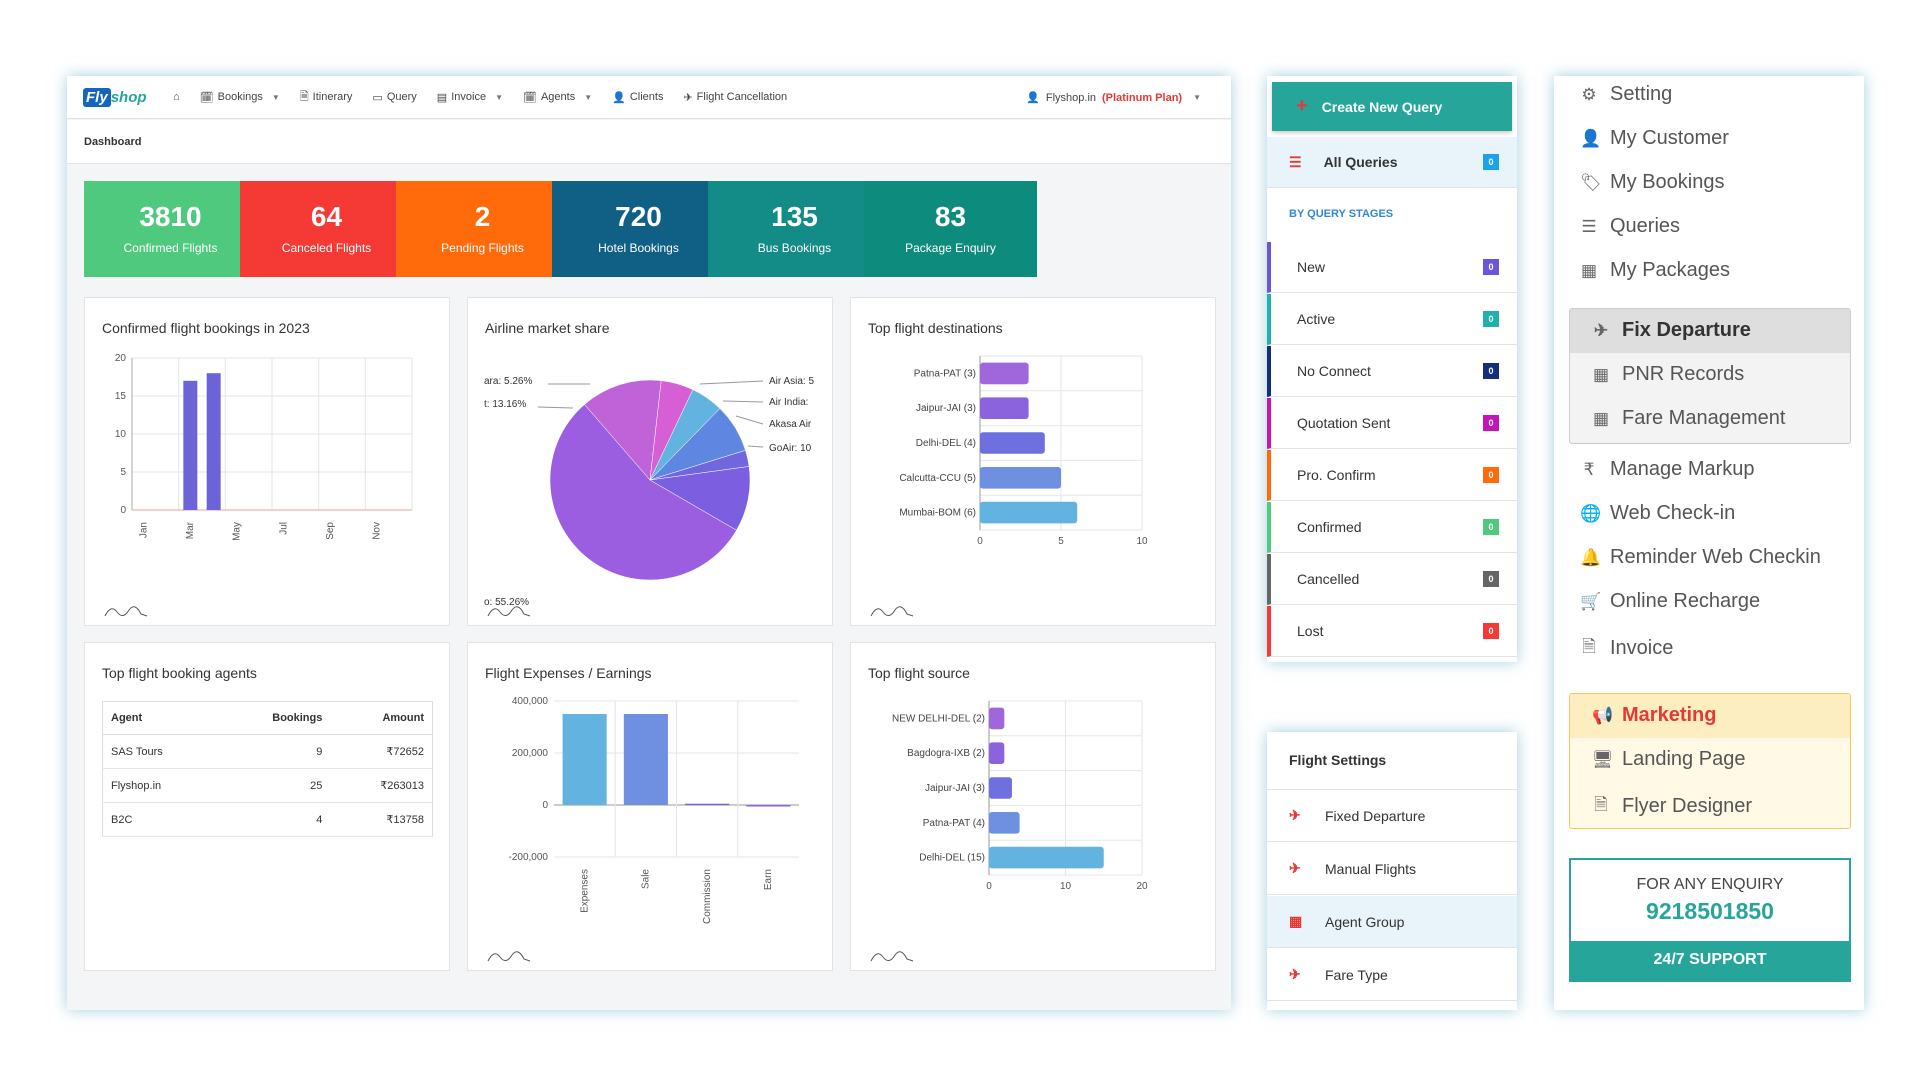  I want to click on stage-item-cancelled: Cancelled 0, so click(1392, 579).